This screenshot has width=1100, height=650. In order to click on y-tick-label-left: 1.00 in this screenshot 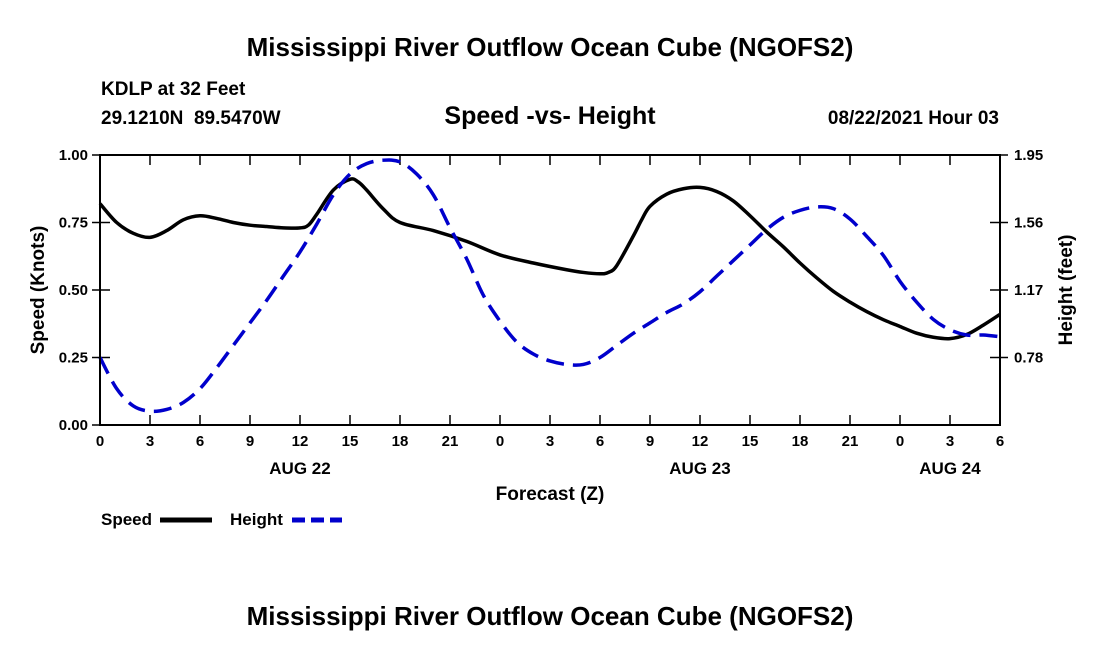, I will do `click(73, 155)`.